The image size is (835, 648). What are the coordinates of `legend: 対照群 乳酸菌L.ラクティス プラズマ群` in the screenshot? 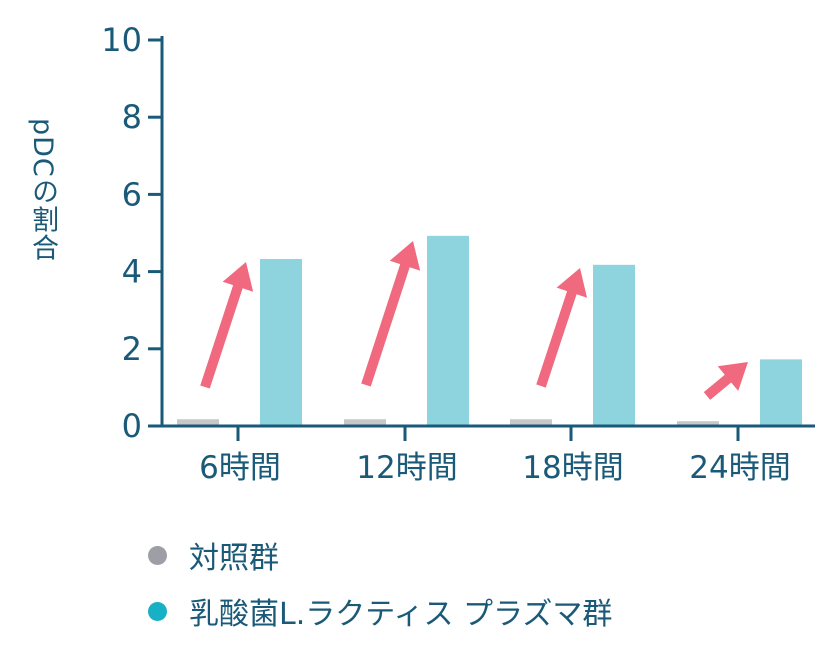 It's located at (380, 583).